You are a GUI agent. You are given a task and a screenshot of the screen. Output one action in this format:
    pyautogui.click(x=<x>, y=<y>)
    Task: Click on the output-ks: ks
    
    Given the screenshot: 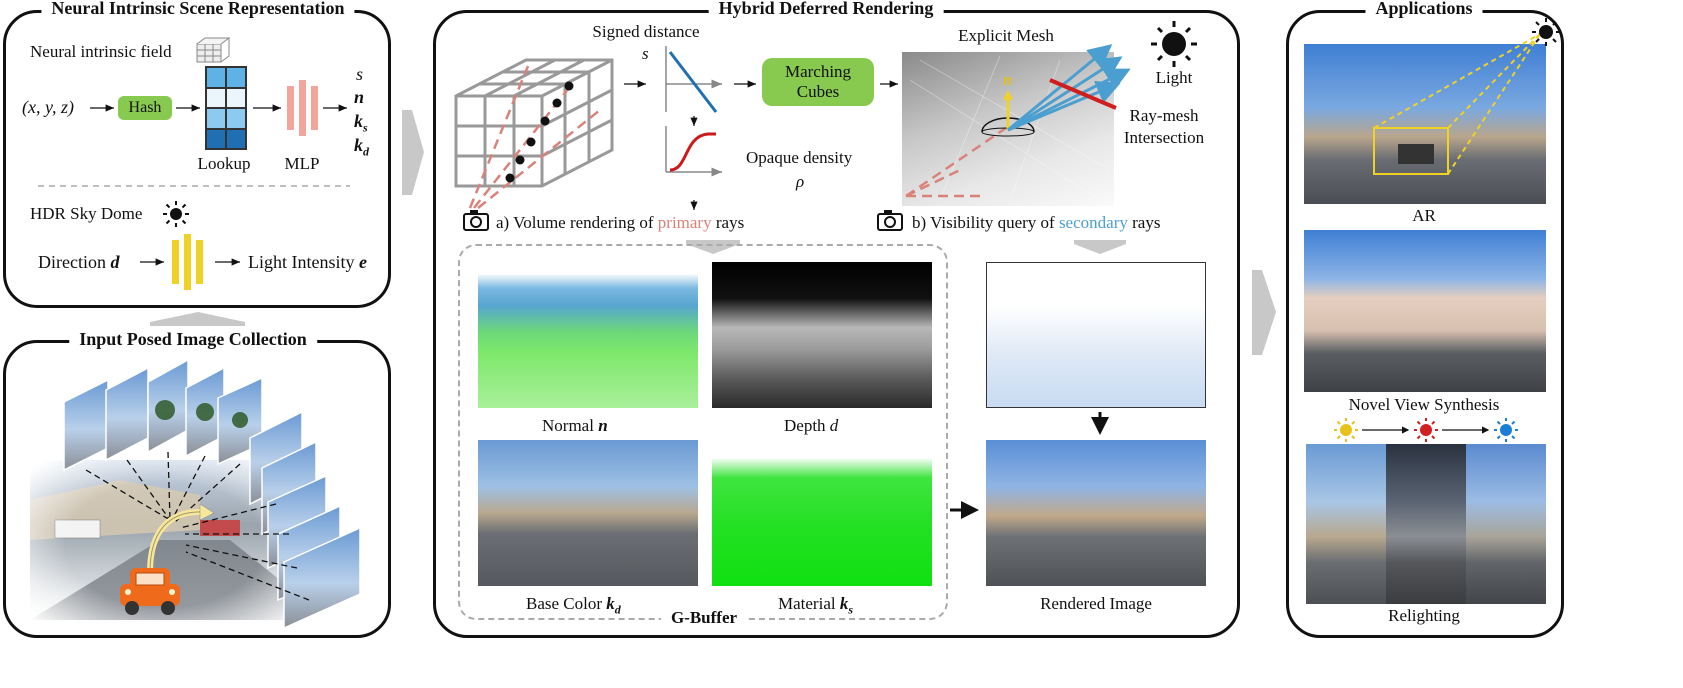 What is the action you would take?
    pyautogui.click(x=361, y=123)
    